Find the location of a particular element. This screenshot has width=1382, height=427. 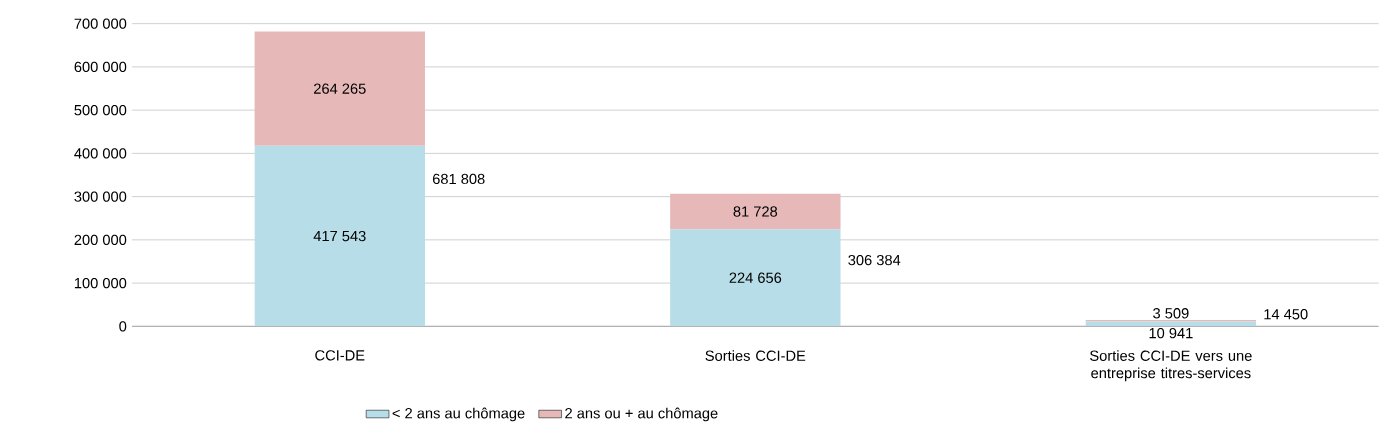

x-tick-label: Sorties CCI-DE is located at coordinates (755, 355).